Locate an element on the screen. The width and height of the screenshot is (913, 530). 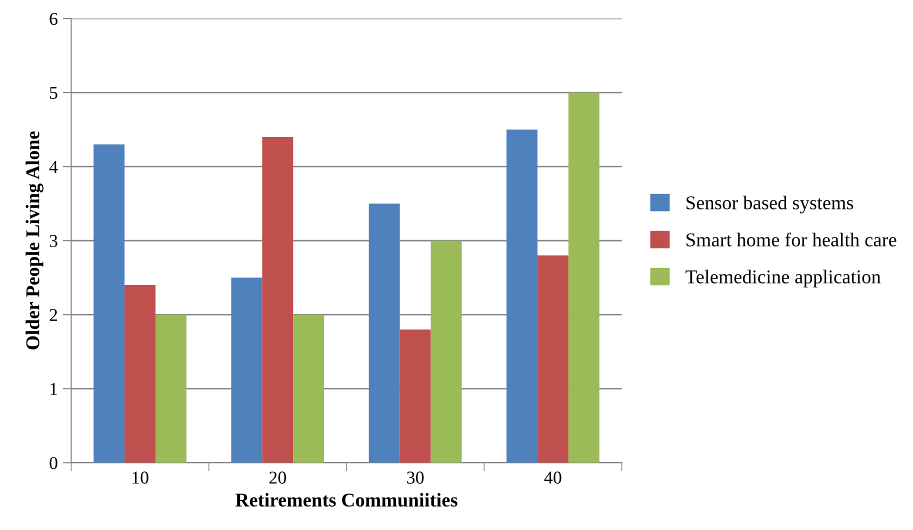
legend-label: Telemedicine application is located at coordinates (783, 279).